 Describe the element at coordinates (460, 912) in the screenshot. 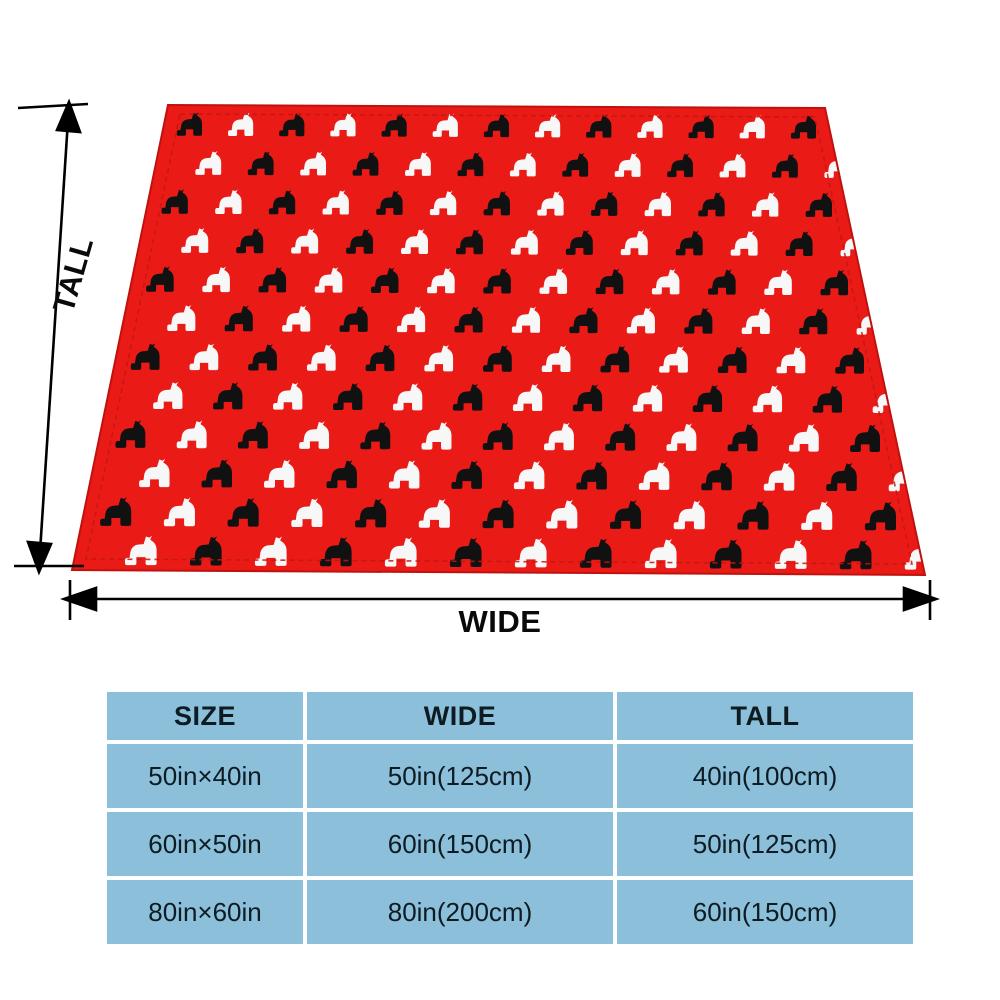

I see `cell-wide: 80in(200cm)` at that location.